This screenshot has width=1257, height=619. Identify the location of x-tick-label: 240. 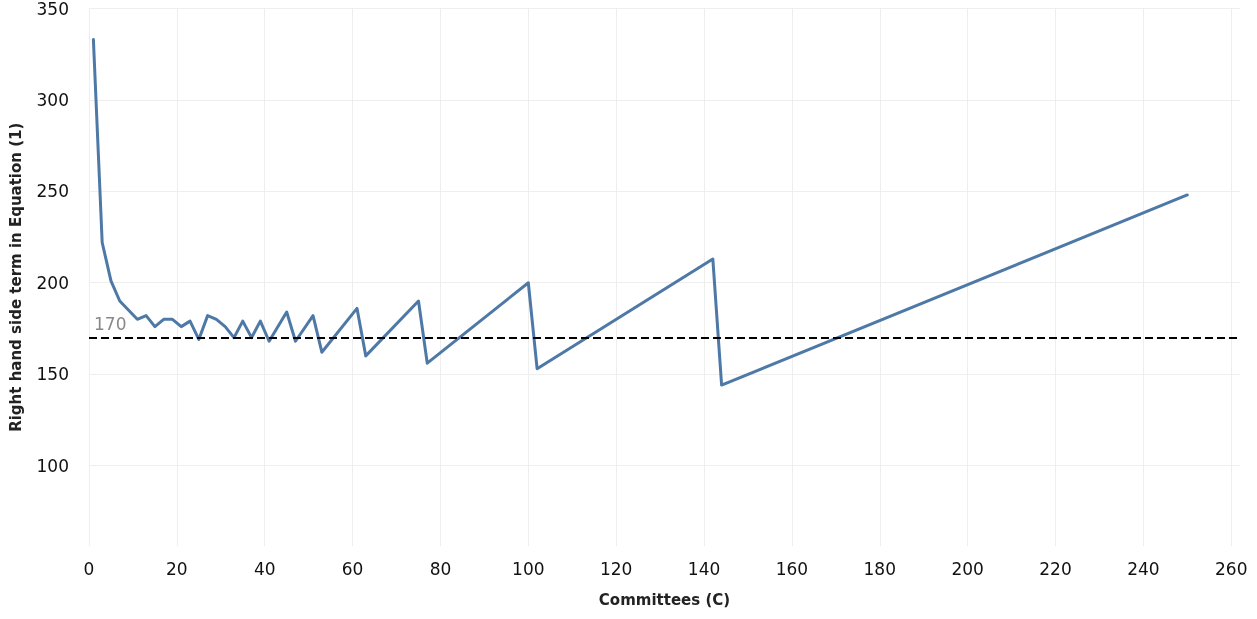
(1143, 568).